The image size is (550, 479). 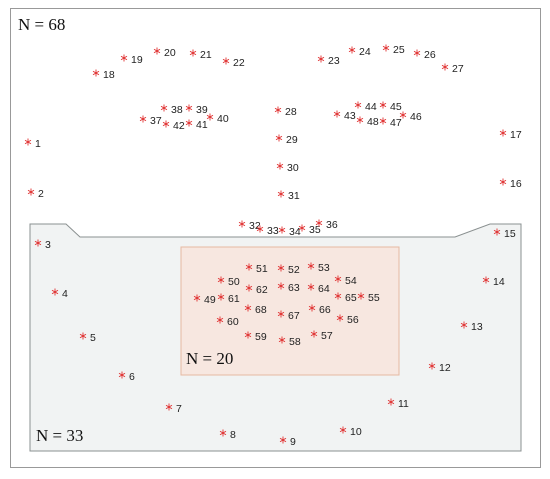 I want to click on landmark-label: 65, so click(x=351, y=298).